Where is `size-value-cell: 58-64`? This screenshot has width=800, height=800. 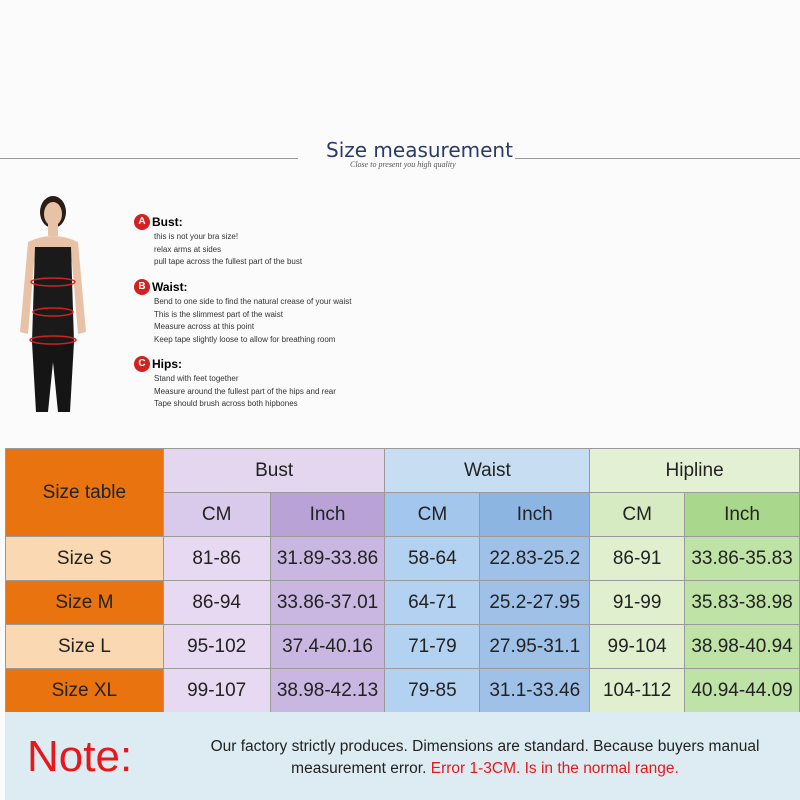 size-value-cell: 58-64 is located at coordinates (432, 558).